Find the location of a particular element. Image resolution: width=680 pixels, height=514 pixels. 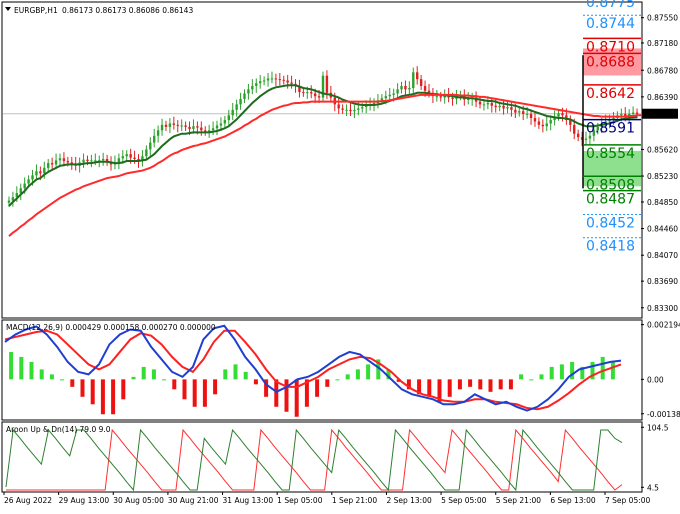

time-tick-label: 30 Aug 05:00 is located at coordinates (138, 500).